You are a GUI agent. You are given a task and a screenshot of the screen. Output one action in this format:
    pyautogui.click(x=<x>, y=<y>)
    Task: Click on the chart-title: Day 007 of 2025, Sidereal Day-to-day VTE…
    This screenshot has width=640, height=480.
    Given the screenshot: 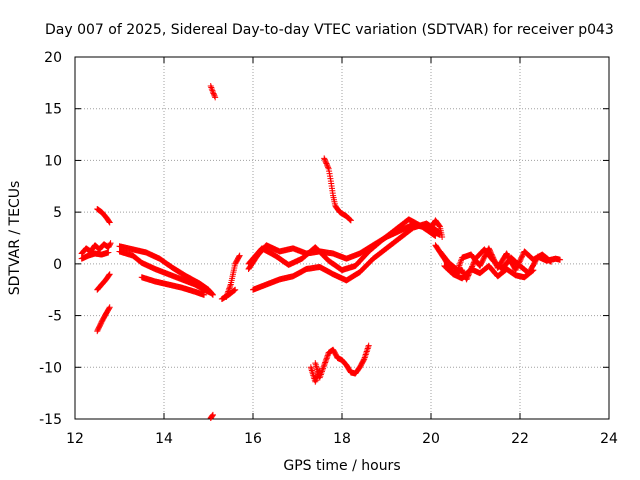 What is the action you would take?
    pyautogui.click(x=329, y=30)
    